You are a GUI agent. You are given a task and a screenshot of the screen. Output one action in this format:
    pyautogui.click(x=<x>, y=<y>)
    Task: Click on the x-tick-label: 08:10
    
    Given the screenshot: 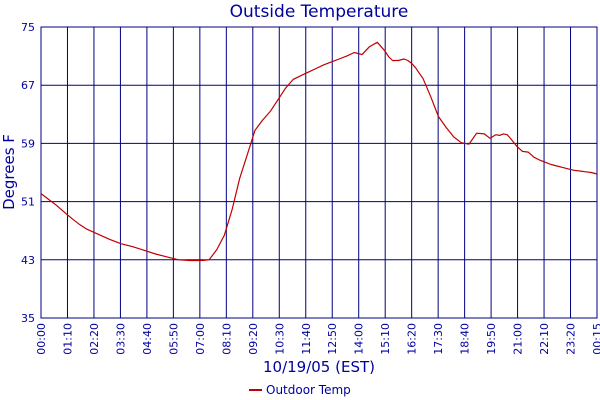 What is the action you would take?
    pyautogui.click(x=226, y=339)
    